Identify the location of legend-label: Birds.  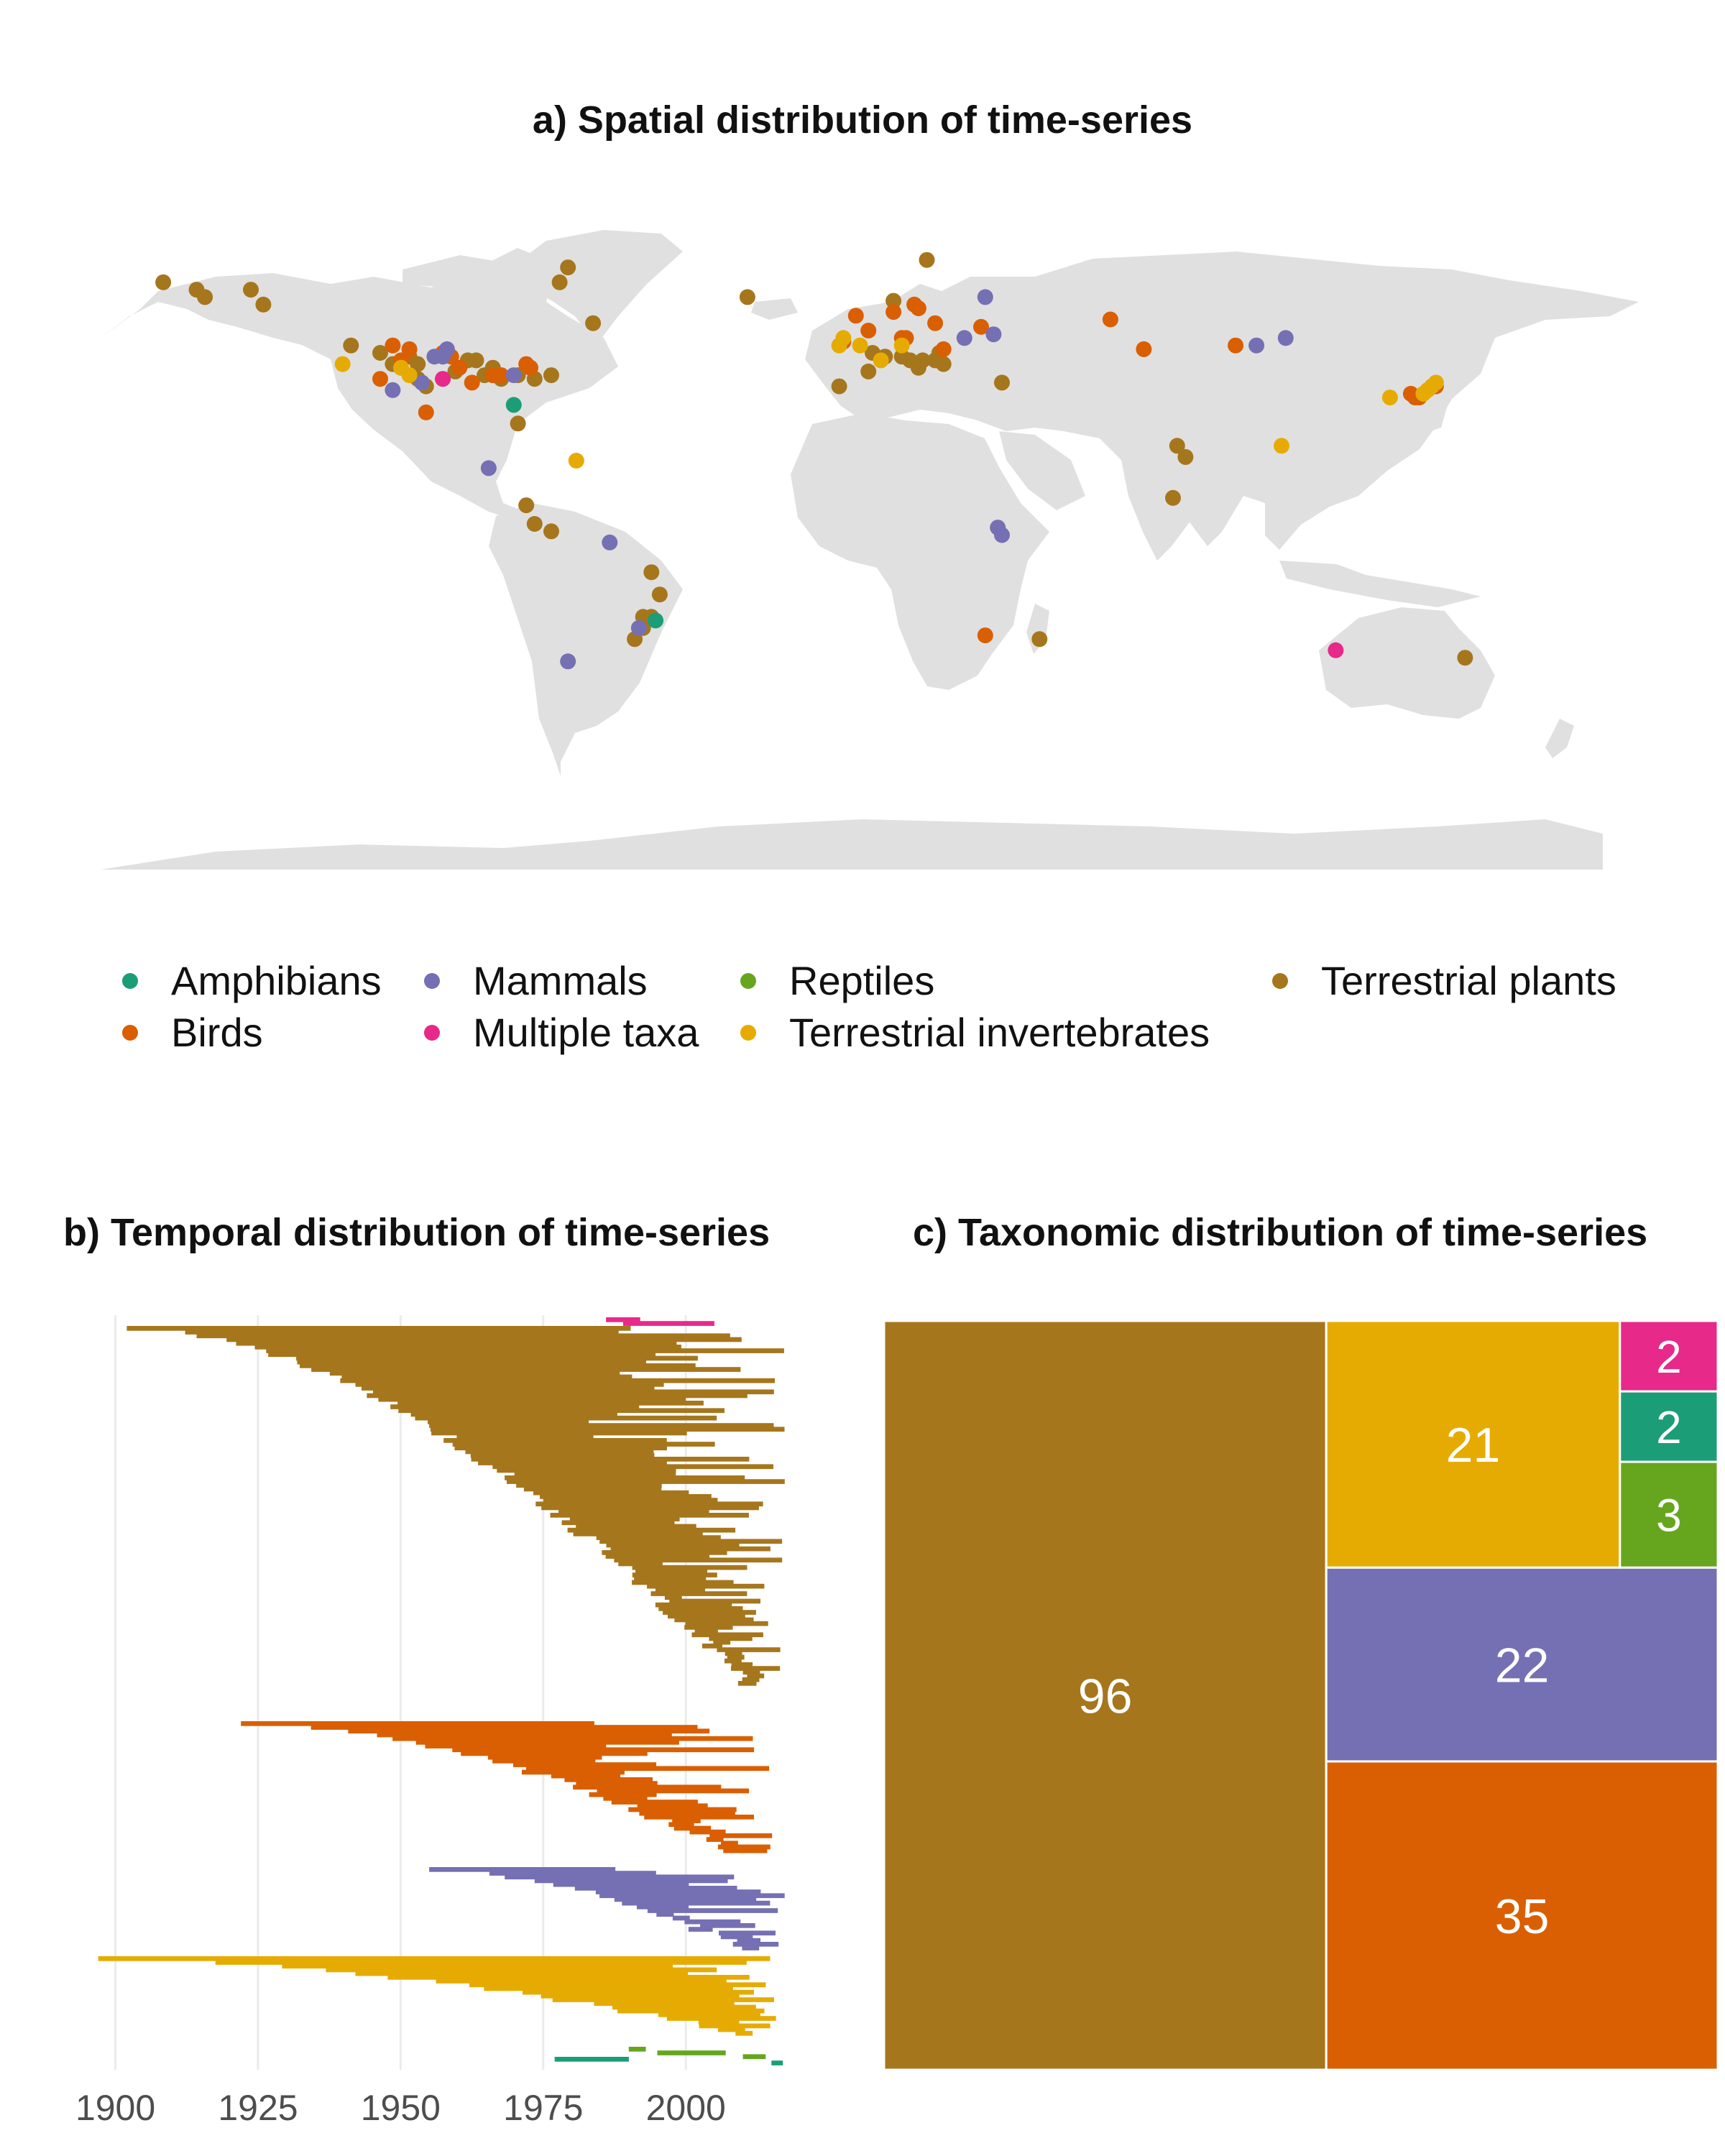
(217, 1033).